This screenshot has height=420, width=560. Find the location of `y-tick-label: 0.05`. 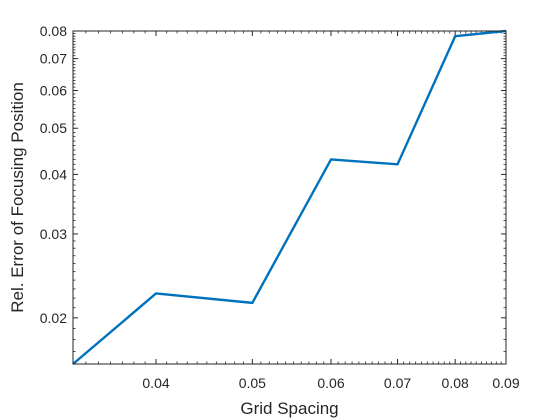

y-tick-label: 0.05 is located at coordinates (53, 128).